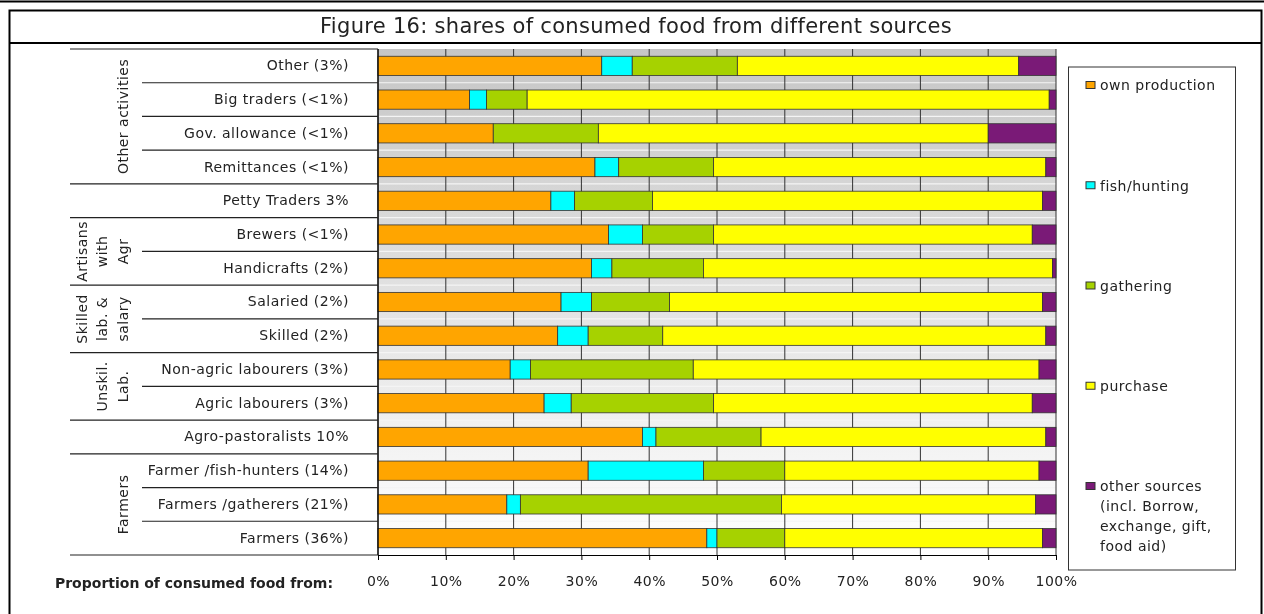 This screenshot has width=1264, height=614. I want to click on x-tick-label: 30%, so click(582, 580).